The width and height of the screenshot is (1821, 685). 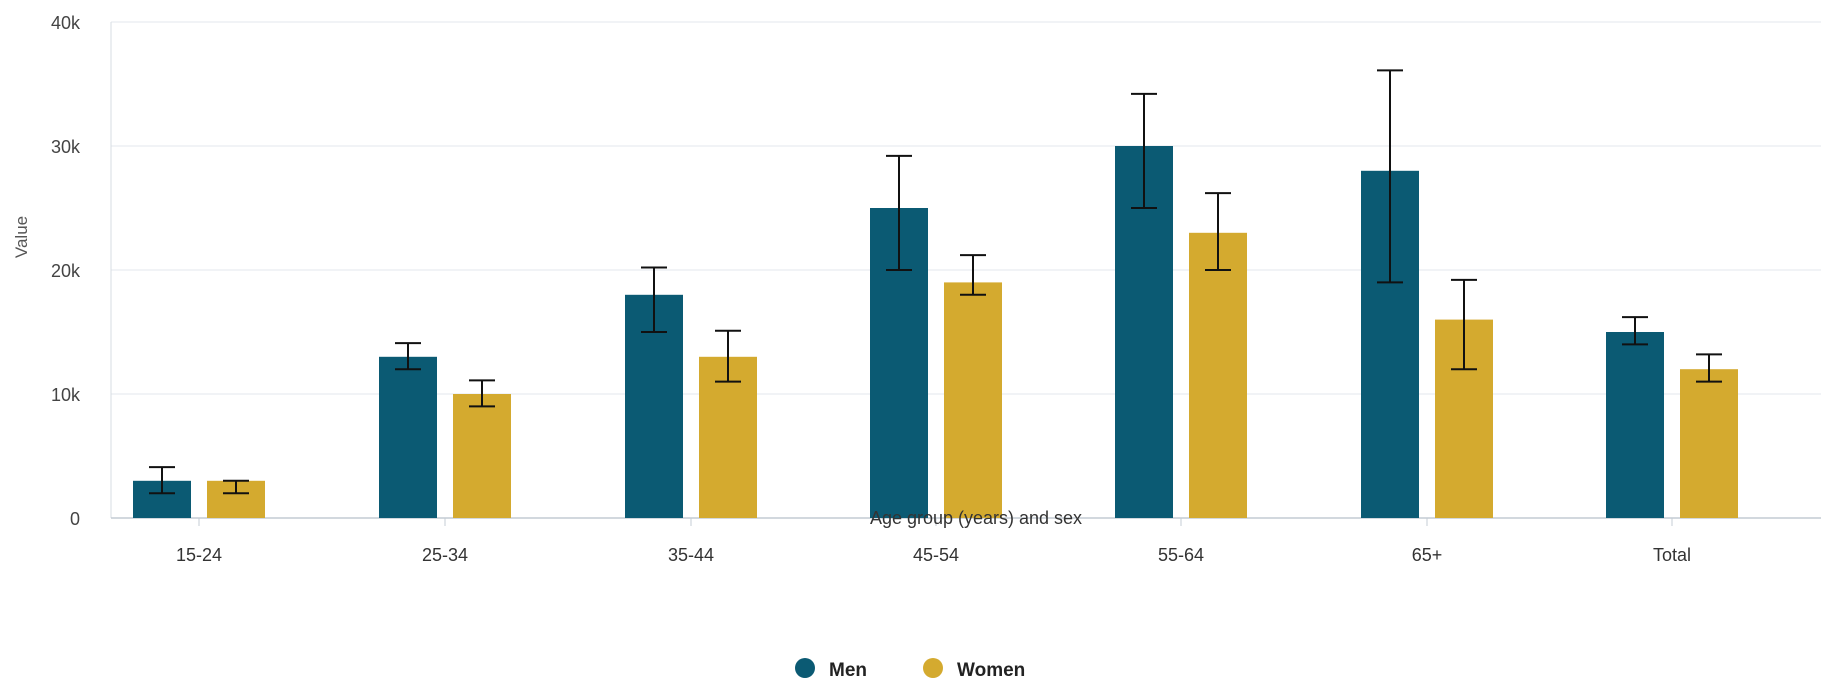 I want to click on y-tick-label: 40k, so click(x=66, y=23).